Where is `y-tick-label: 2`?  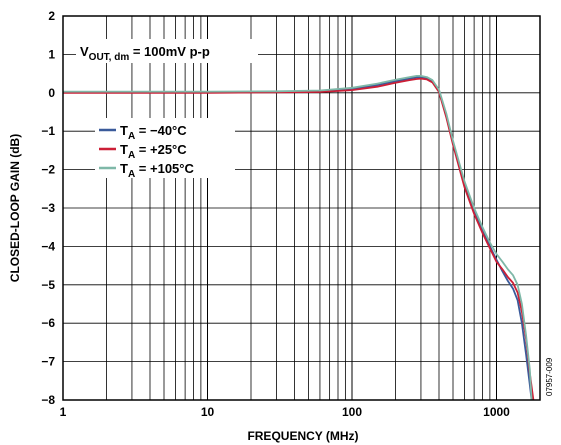
y-tick-label: 2 is located at coordinates (51, 16).